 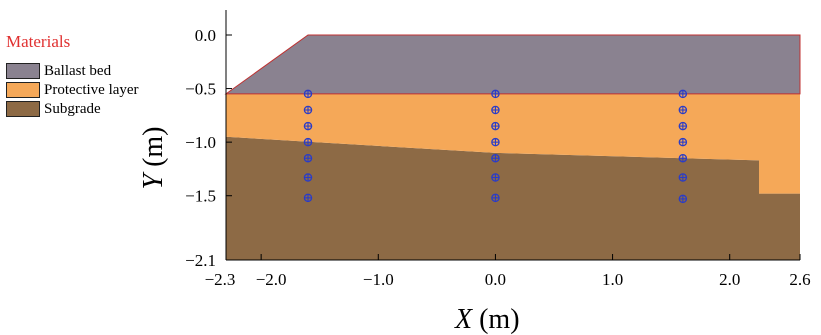 I want to click on legend-title: Materials, so click(x=38, y=41).